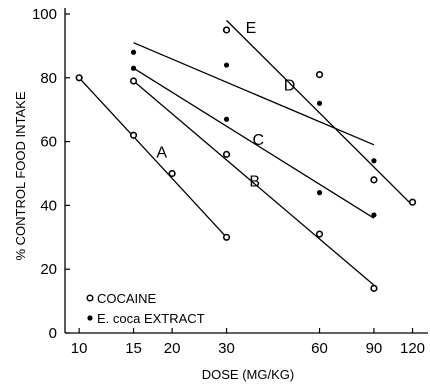 The width and height of the screenshot is (430, 386). What do you see at coordinates (90, 298) in the screenshot?
I see `legend-open-circle-marker` at bounding box center [90, 298].